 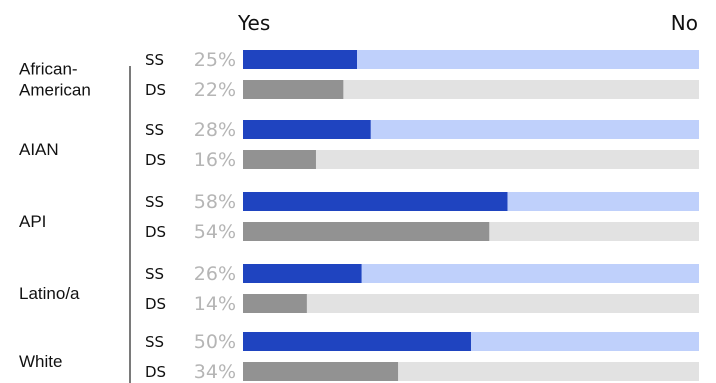 What do you see at coordinates (471, 89) in the screenshot?
I see `bar-no-african-american-ds` at bounding box center [471, 89].